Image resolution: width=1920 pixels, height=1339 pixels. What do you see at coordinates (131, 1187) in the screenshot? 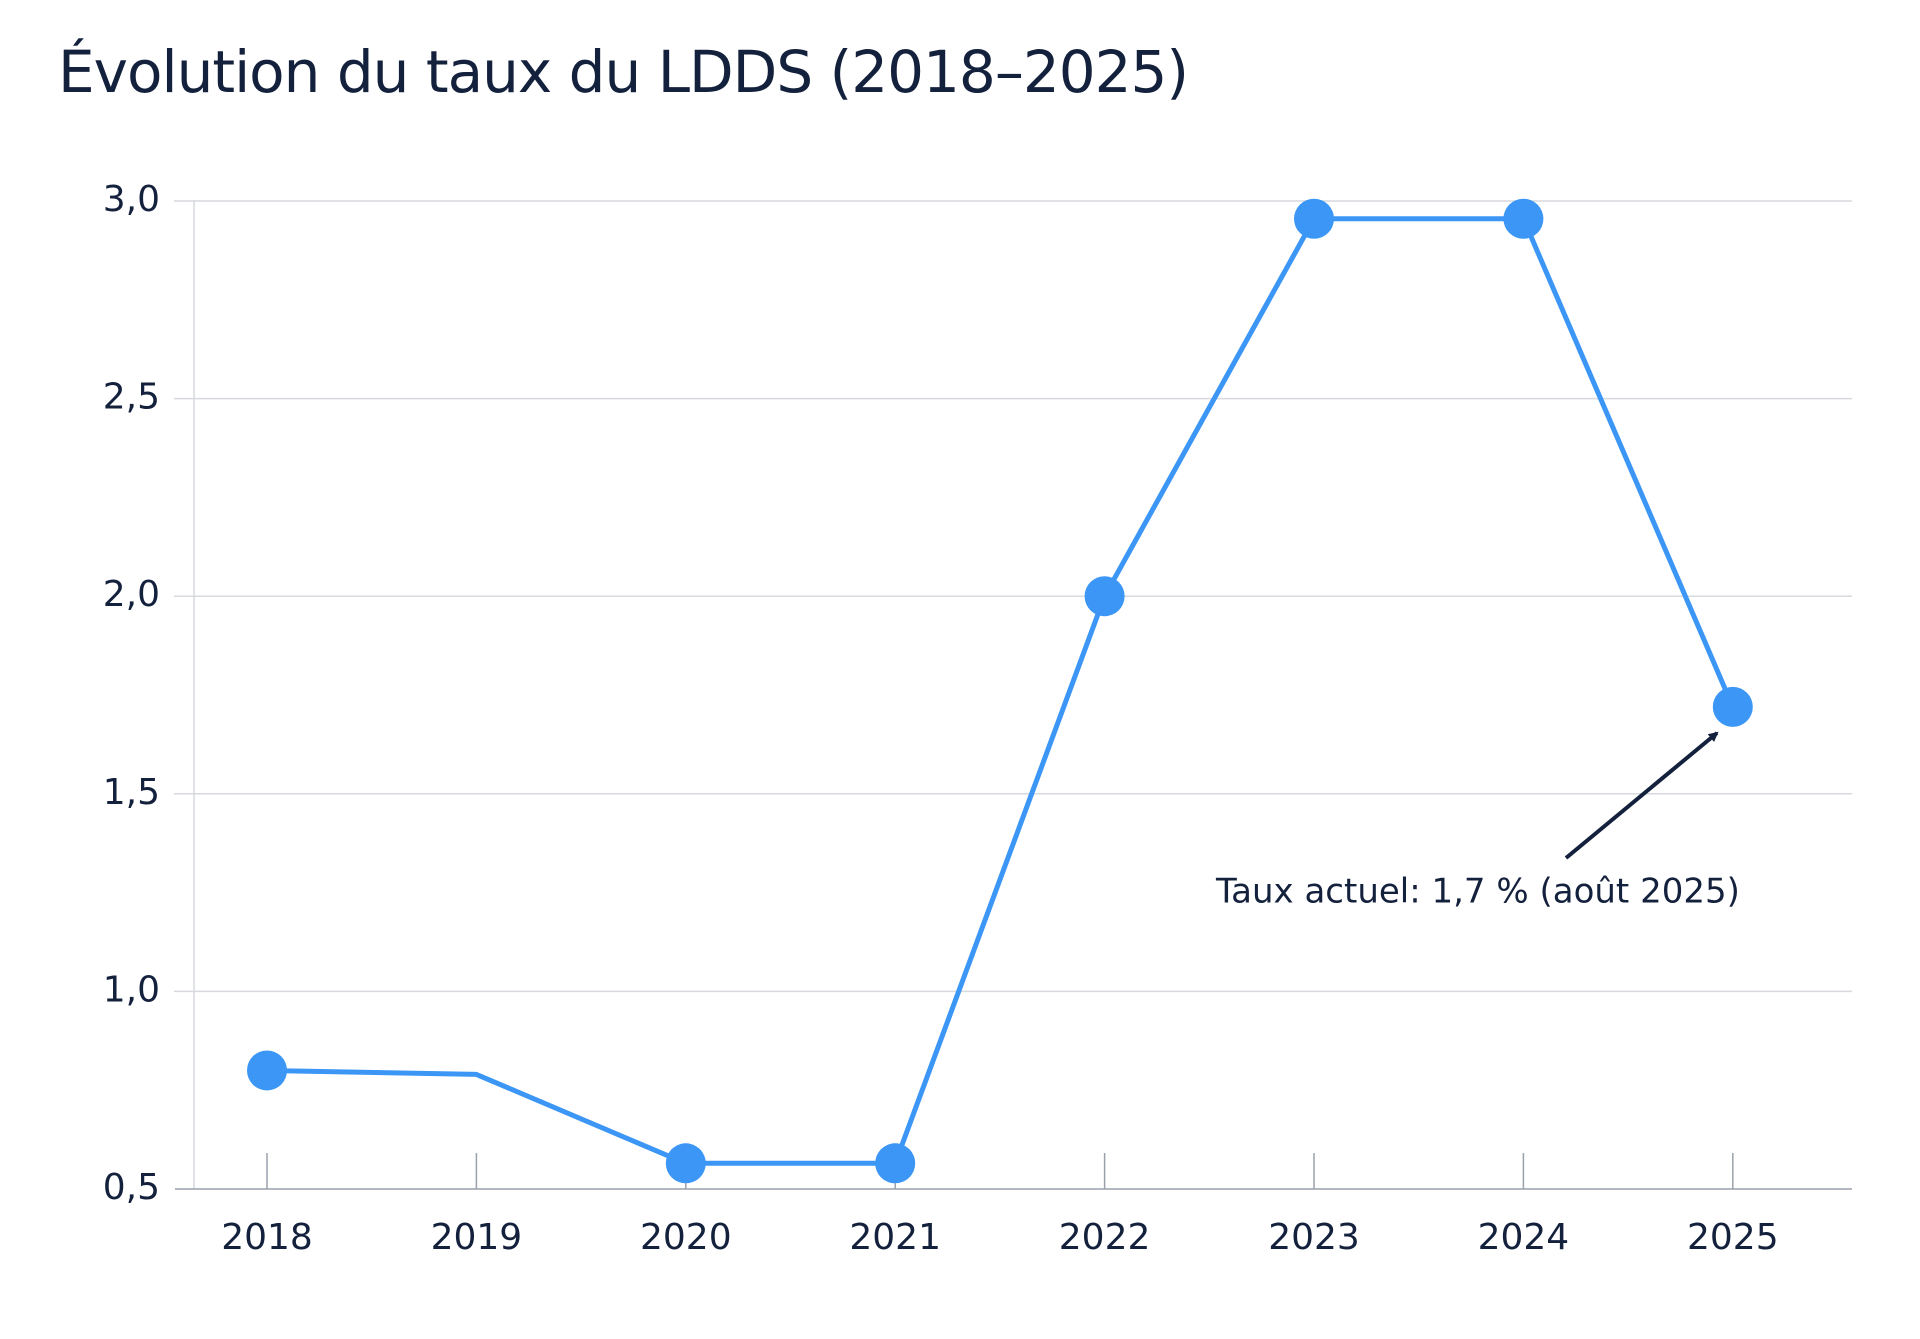
I see `y-tick-label: 0,5` at bounding box center [131, 1187].